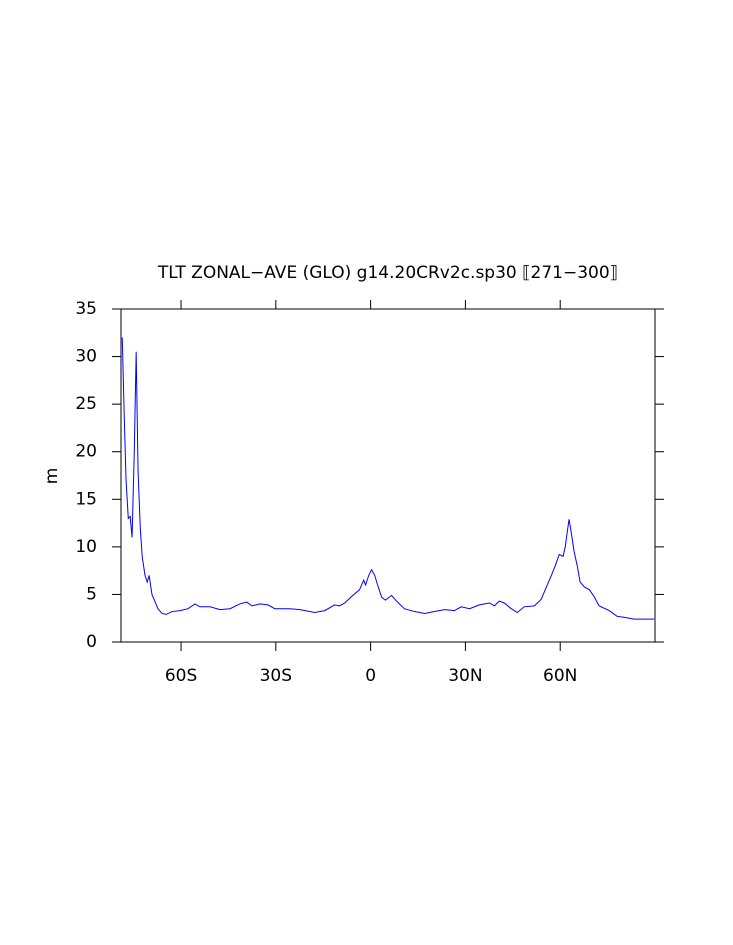 Image resolution: width=733 pixels, height=945 pixels. I want to click on y-tick-label: 15, so click(86, 499).